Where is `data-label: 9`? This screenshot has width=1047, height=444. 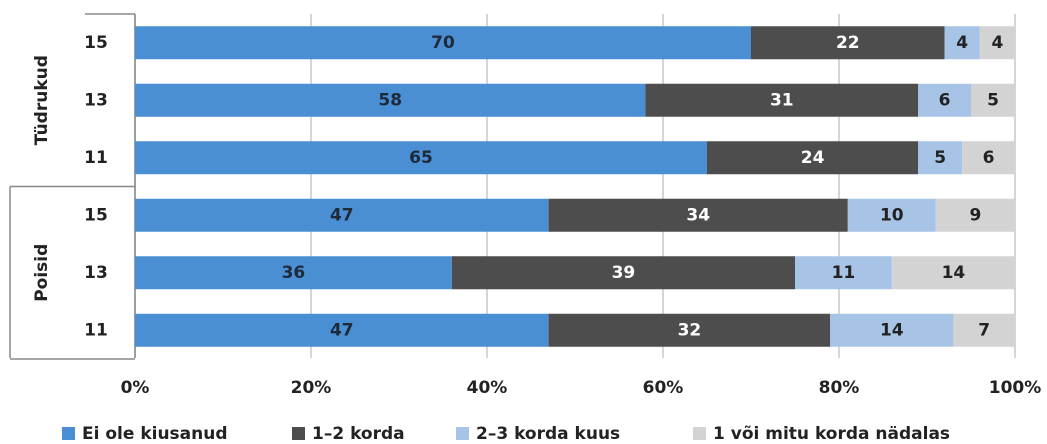 data-label: 9 is located at coordinates (975, 215).